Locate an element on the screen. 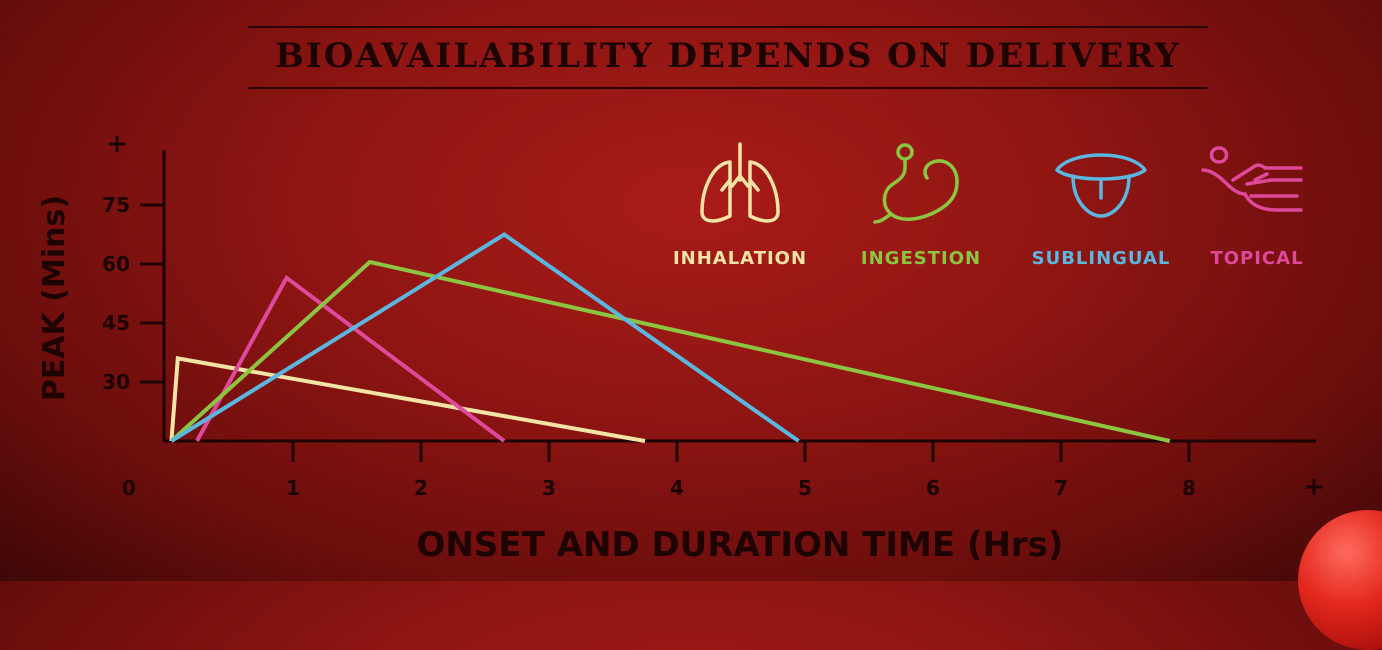  x-tick-label: 2 is located at coordinates (421, 488).